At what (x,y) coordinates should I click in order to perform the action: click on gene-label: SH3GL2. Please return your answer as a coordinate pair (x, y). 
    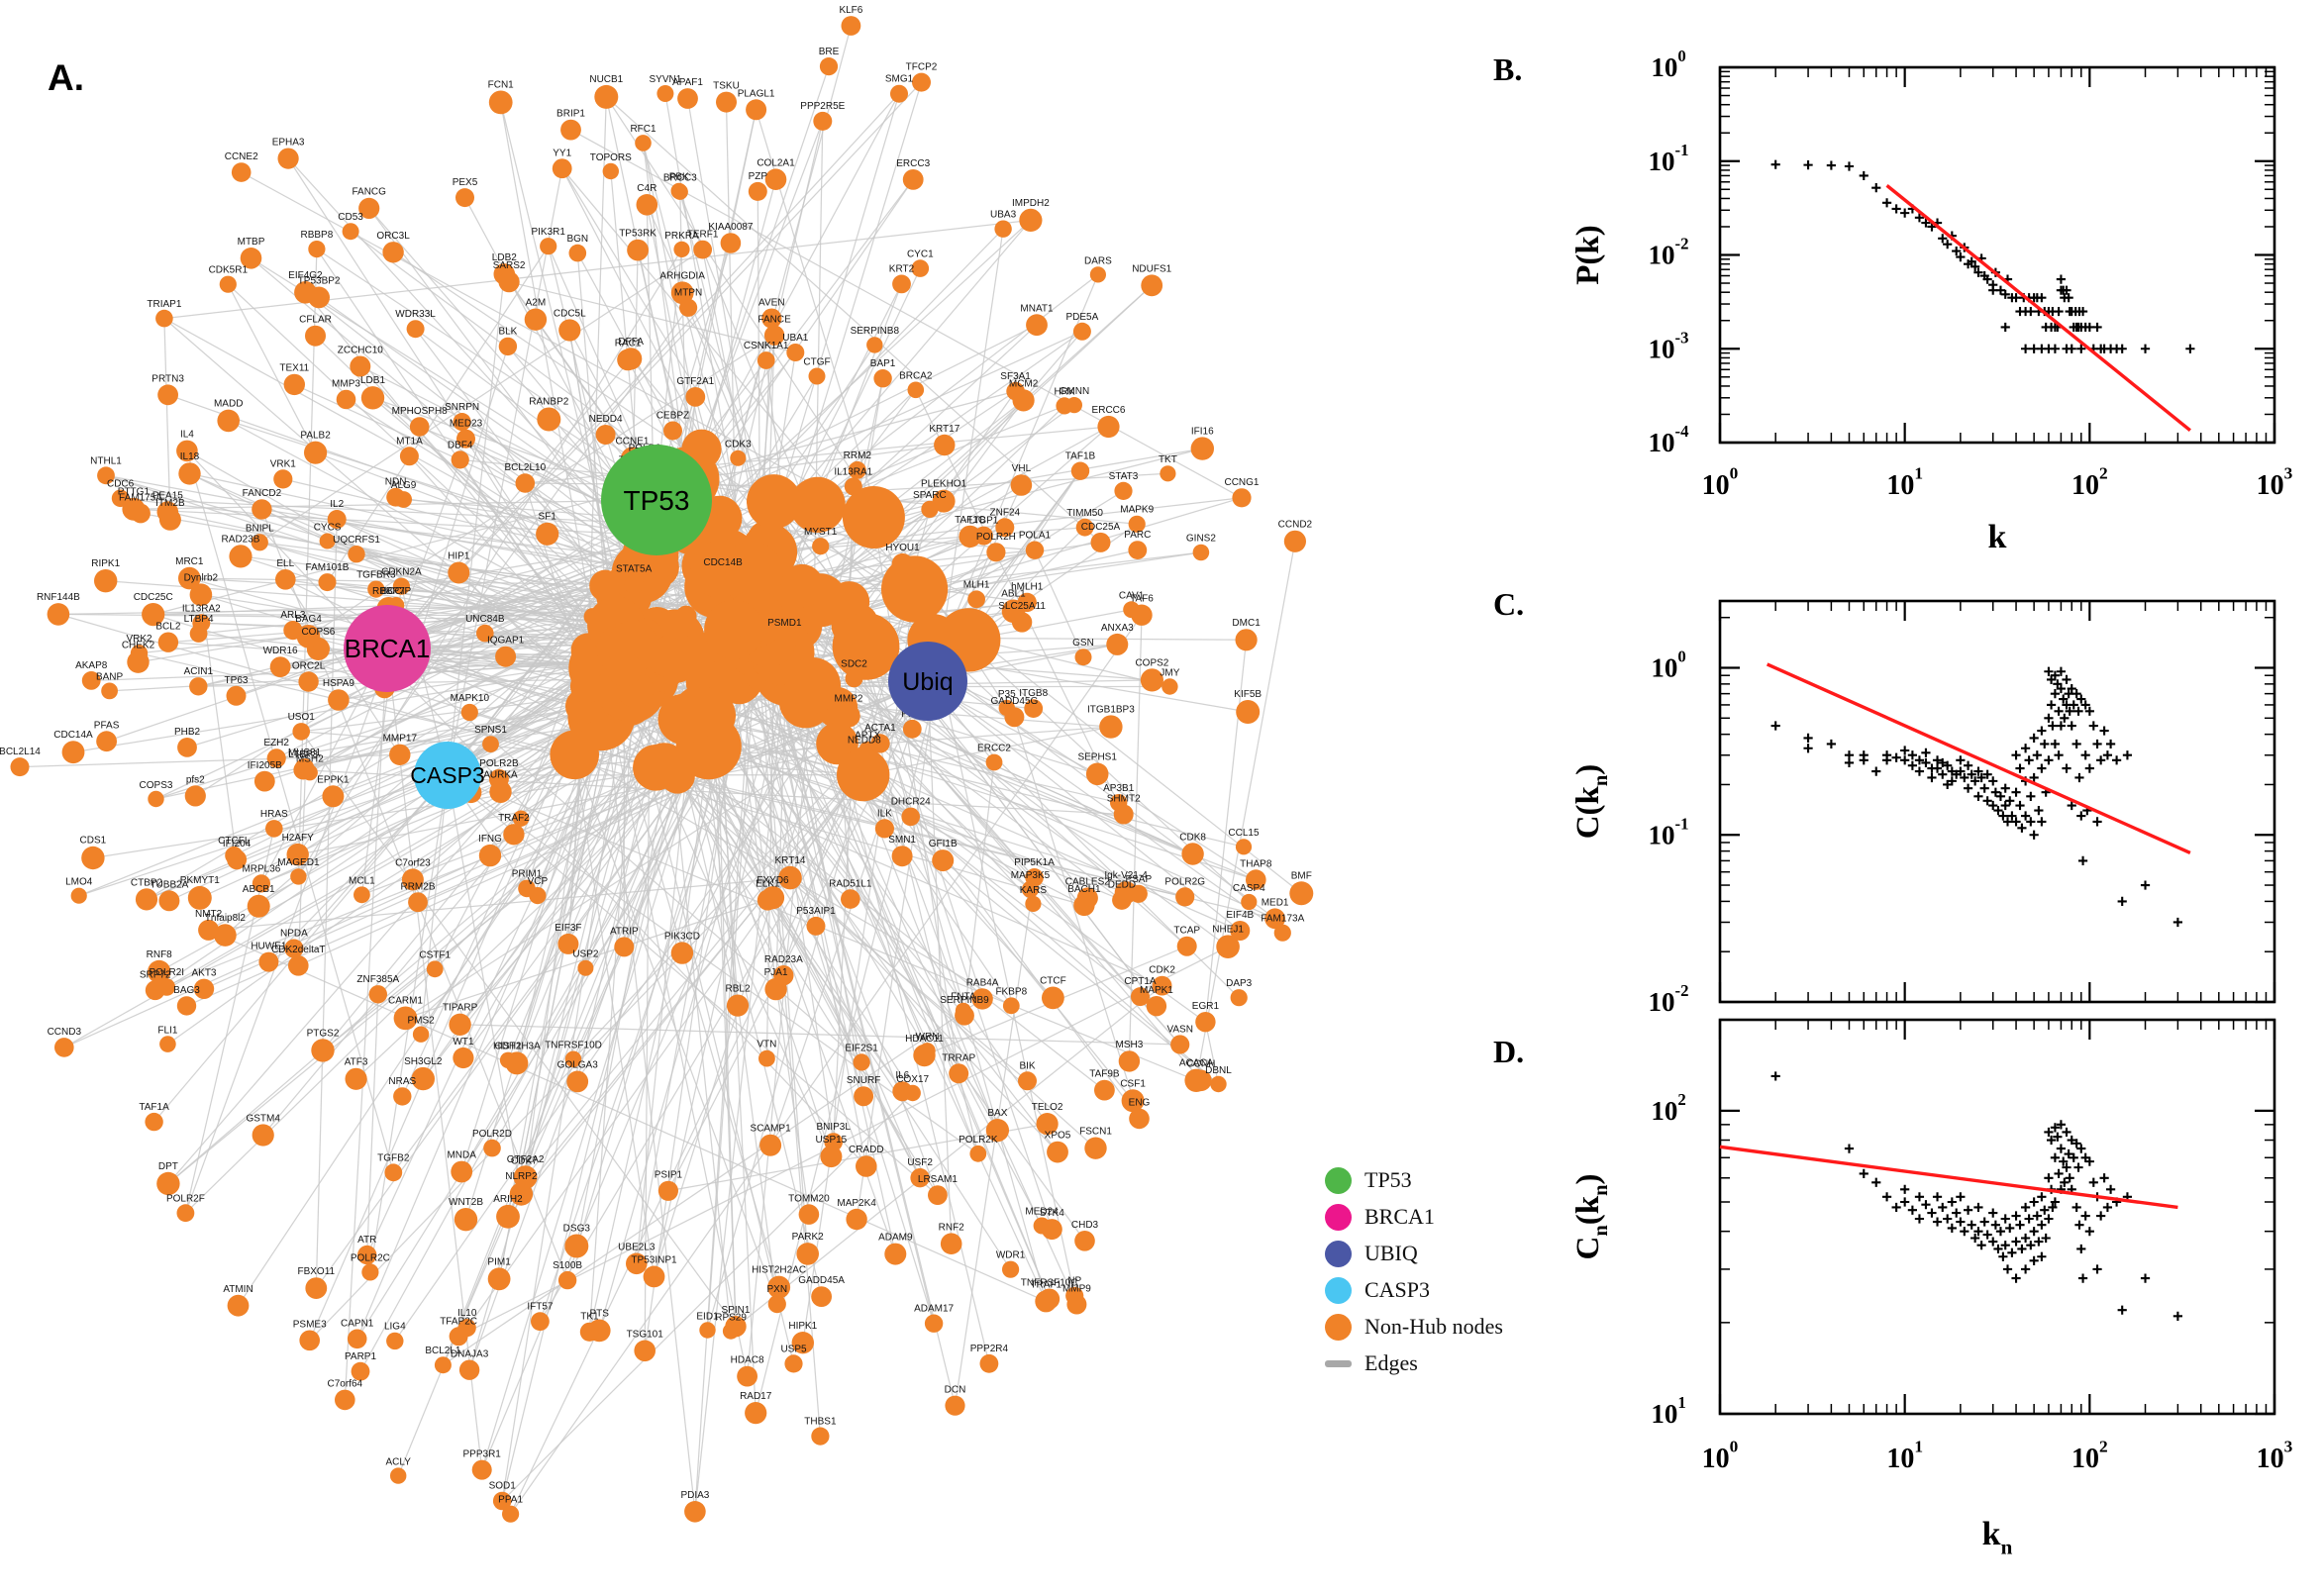
    Looking at the image, I should click on (423, 1061).